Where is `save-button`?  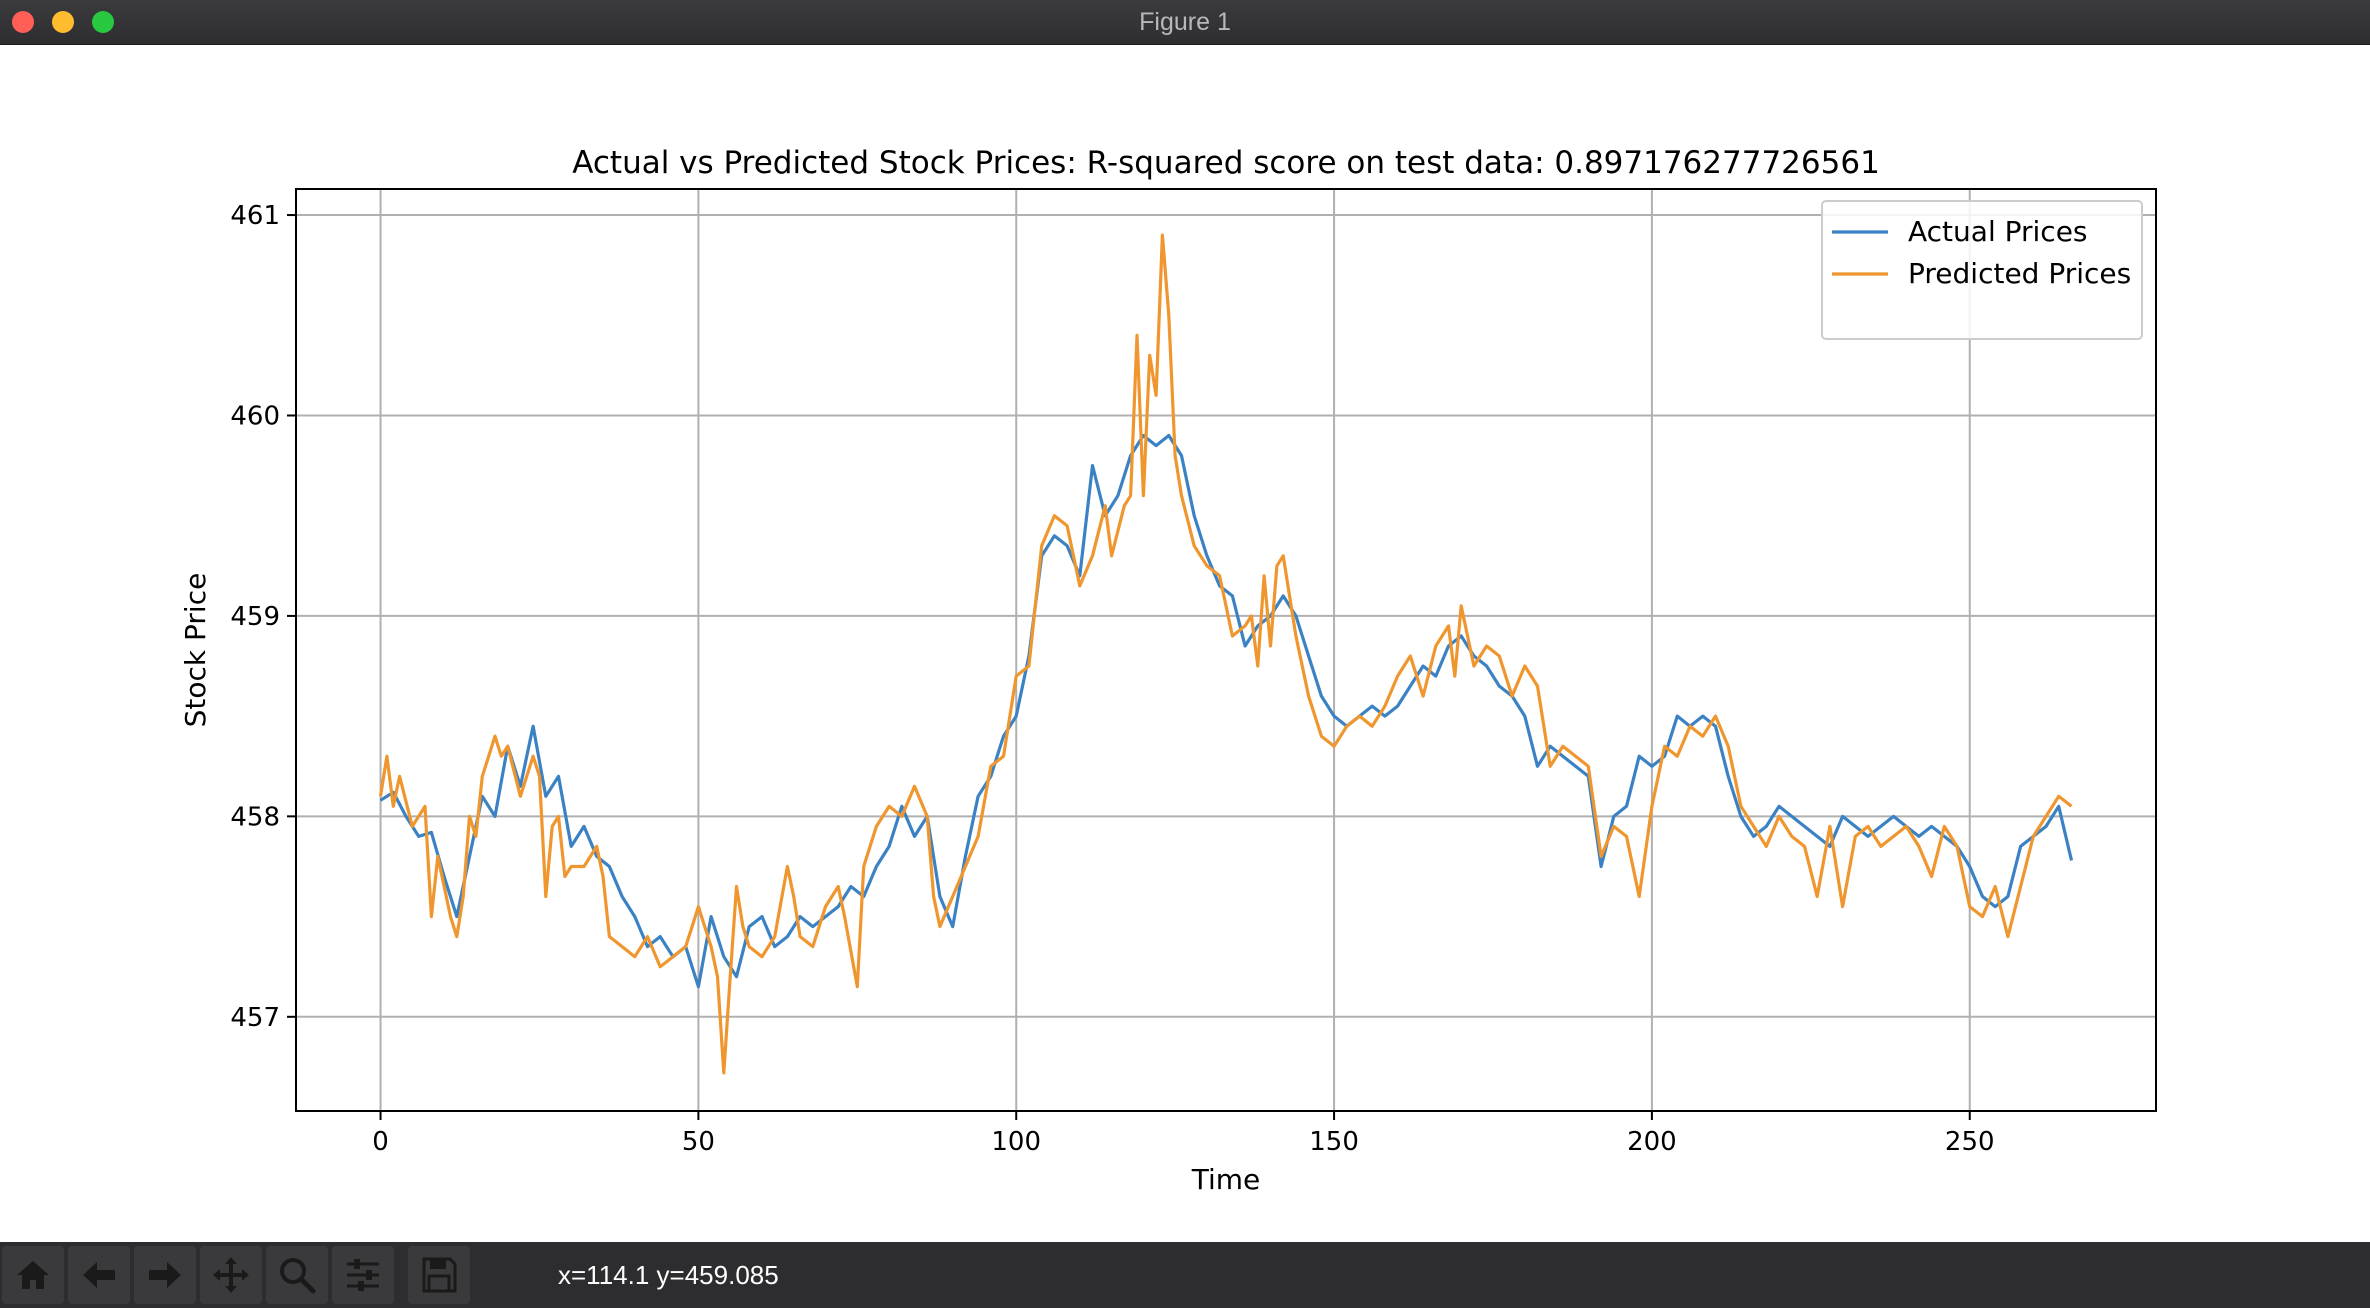
save-button is located at coordinates (439, 1275).